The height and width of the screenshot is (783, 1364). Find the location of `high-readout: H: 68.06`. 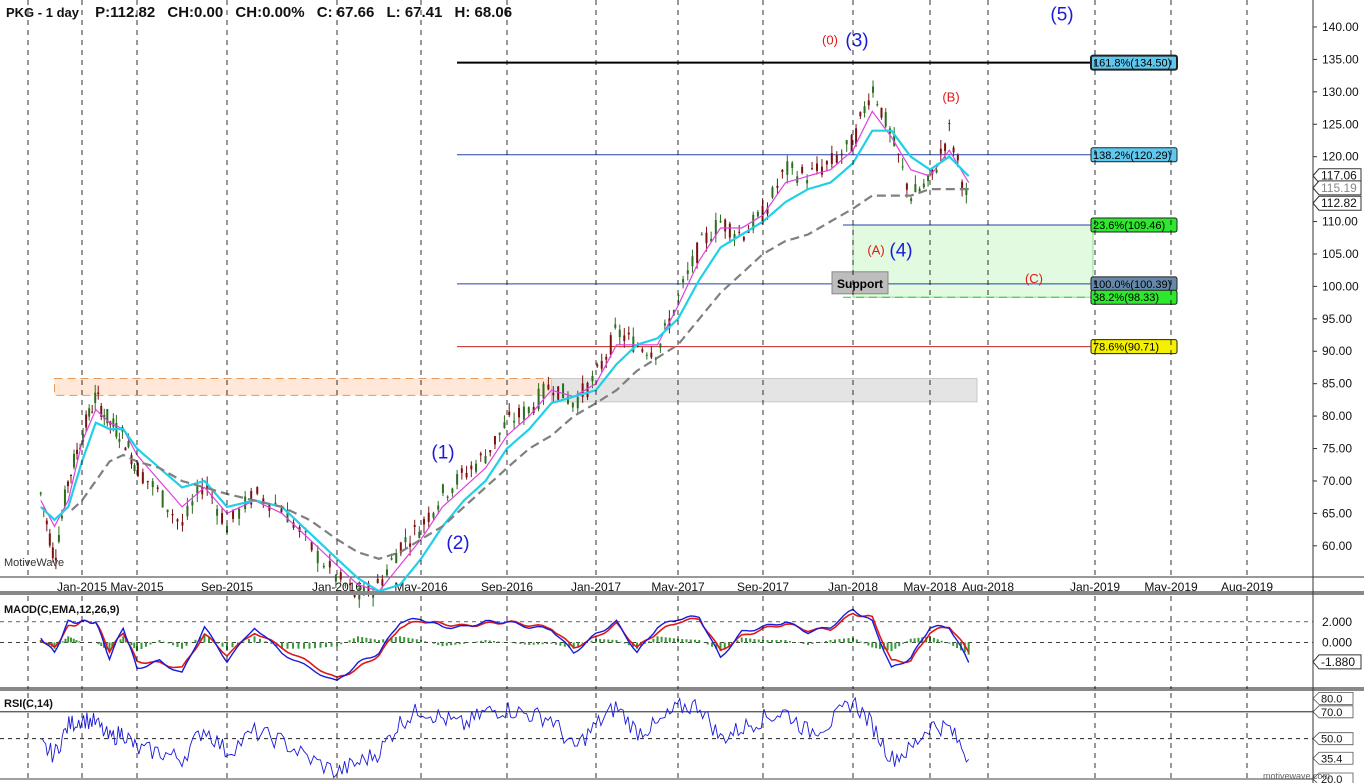

high-readout: H: 68.06 is located at coordinates (483, 12).